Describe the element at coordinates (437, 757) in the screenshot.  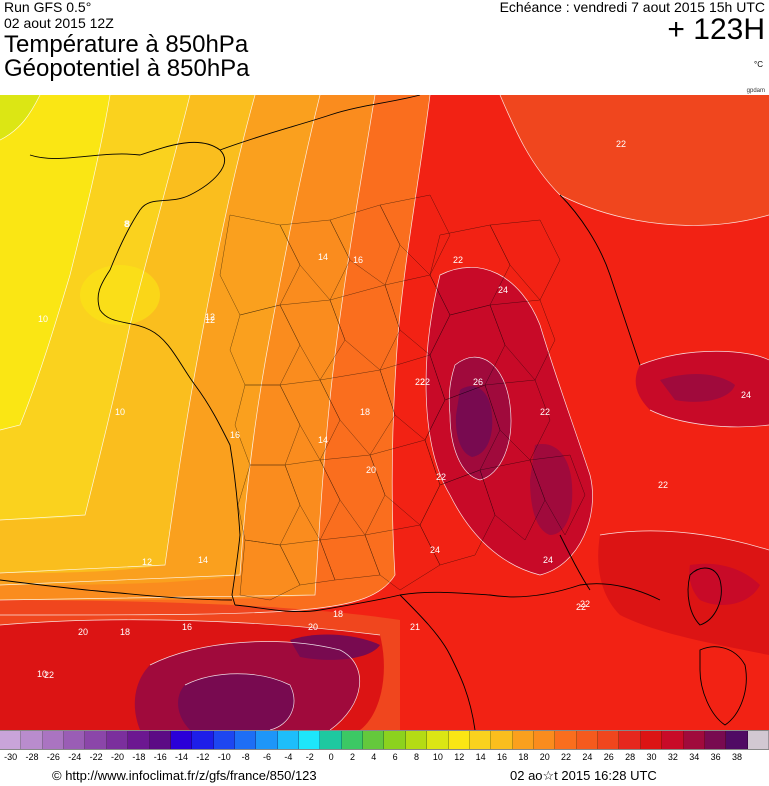
I see `color-scale-tick: 10` at that location.